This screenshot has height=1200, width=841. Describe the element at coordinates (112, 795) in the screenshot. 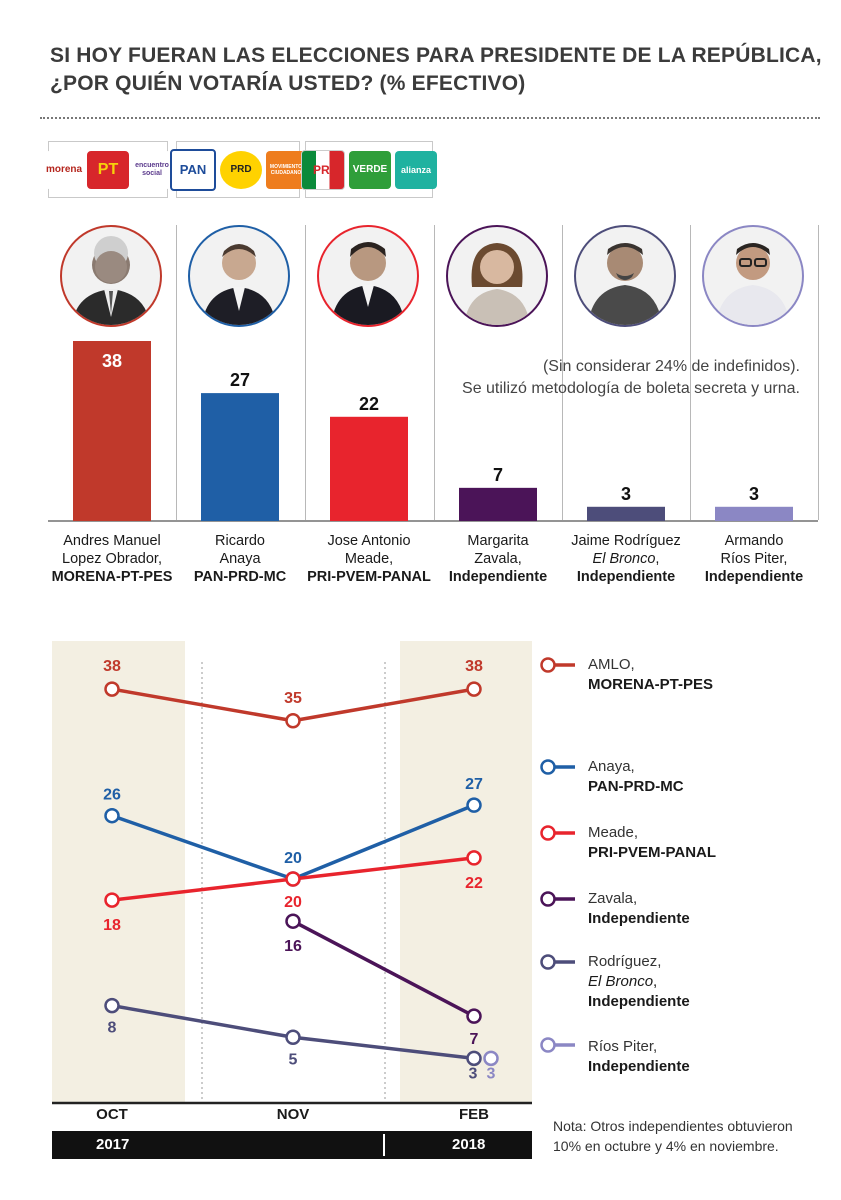

I see `data-label: 26` at that location.